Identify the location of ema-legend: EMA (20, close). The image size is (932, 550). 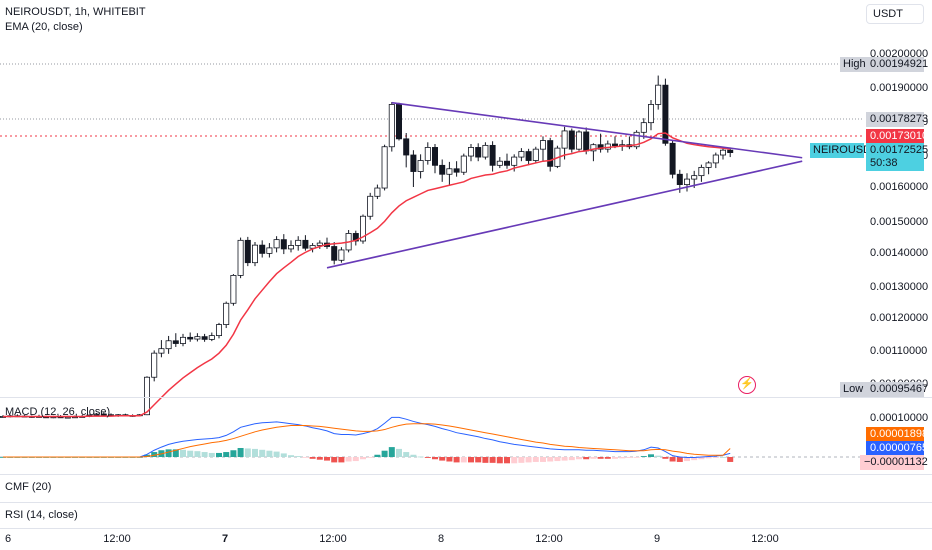
(44, 27).